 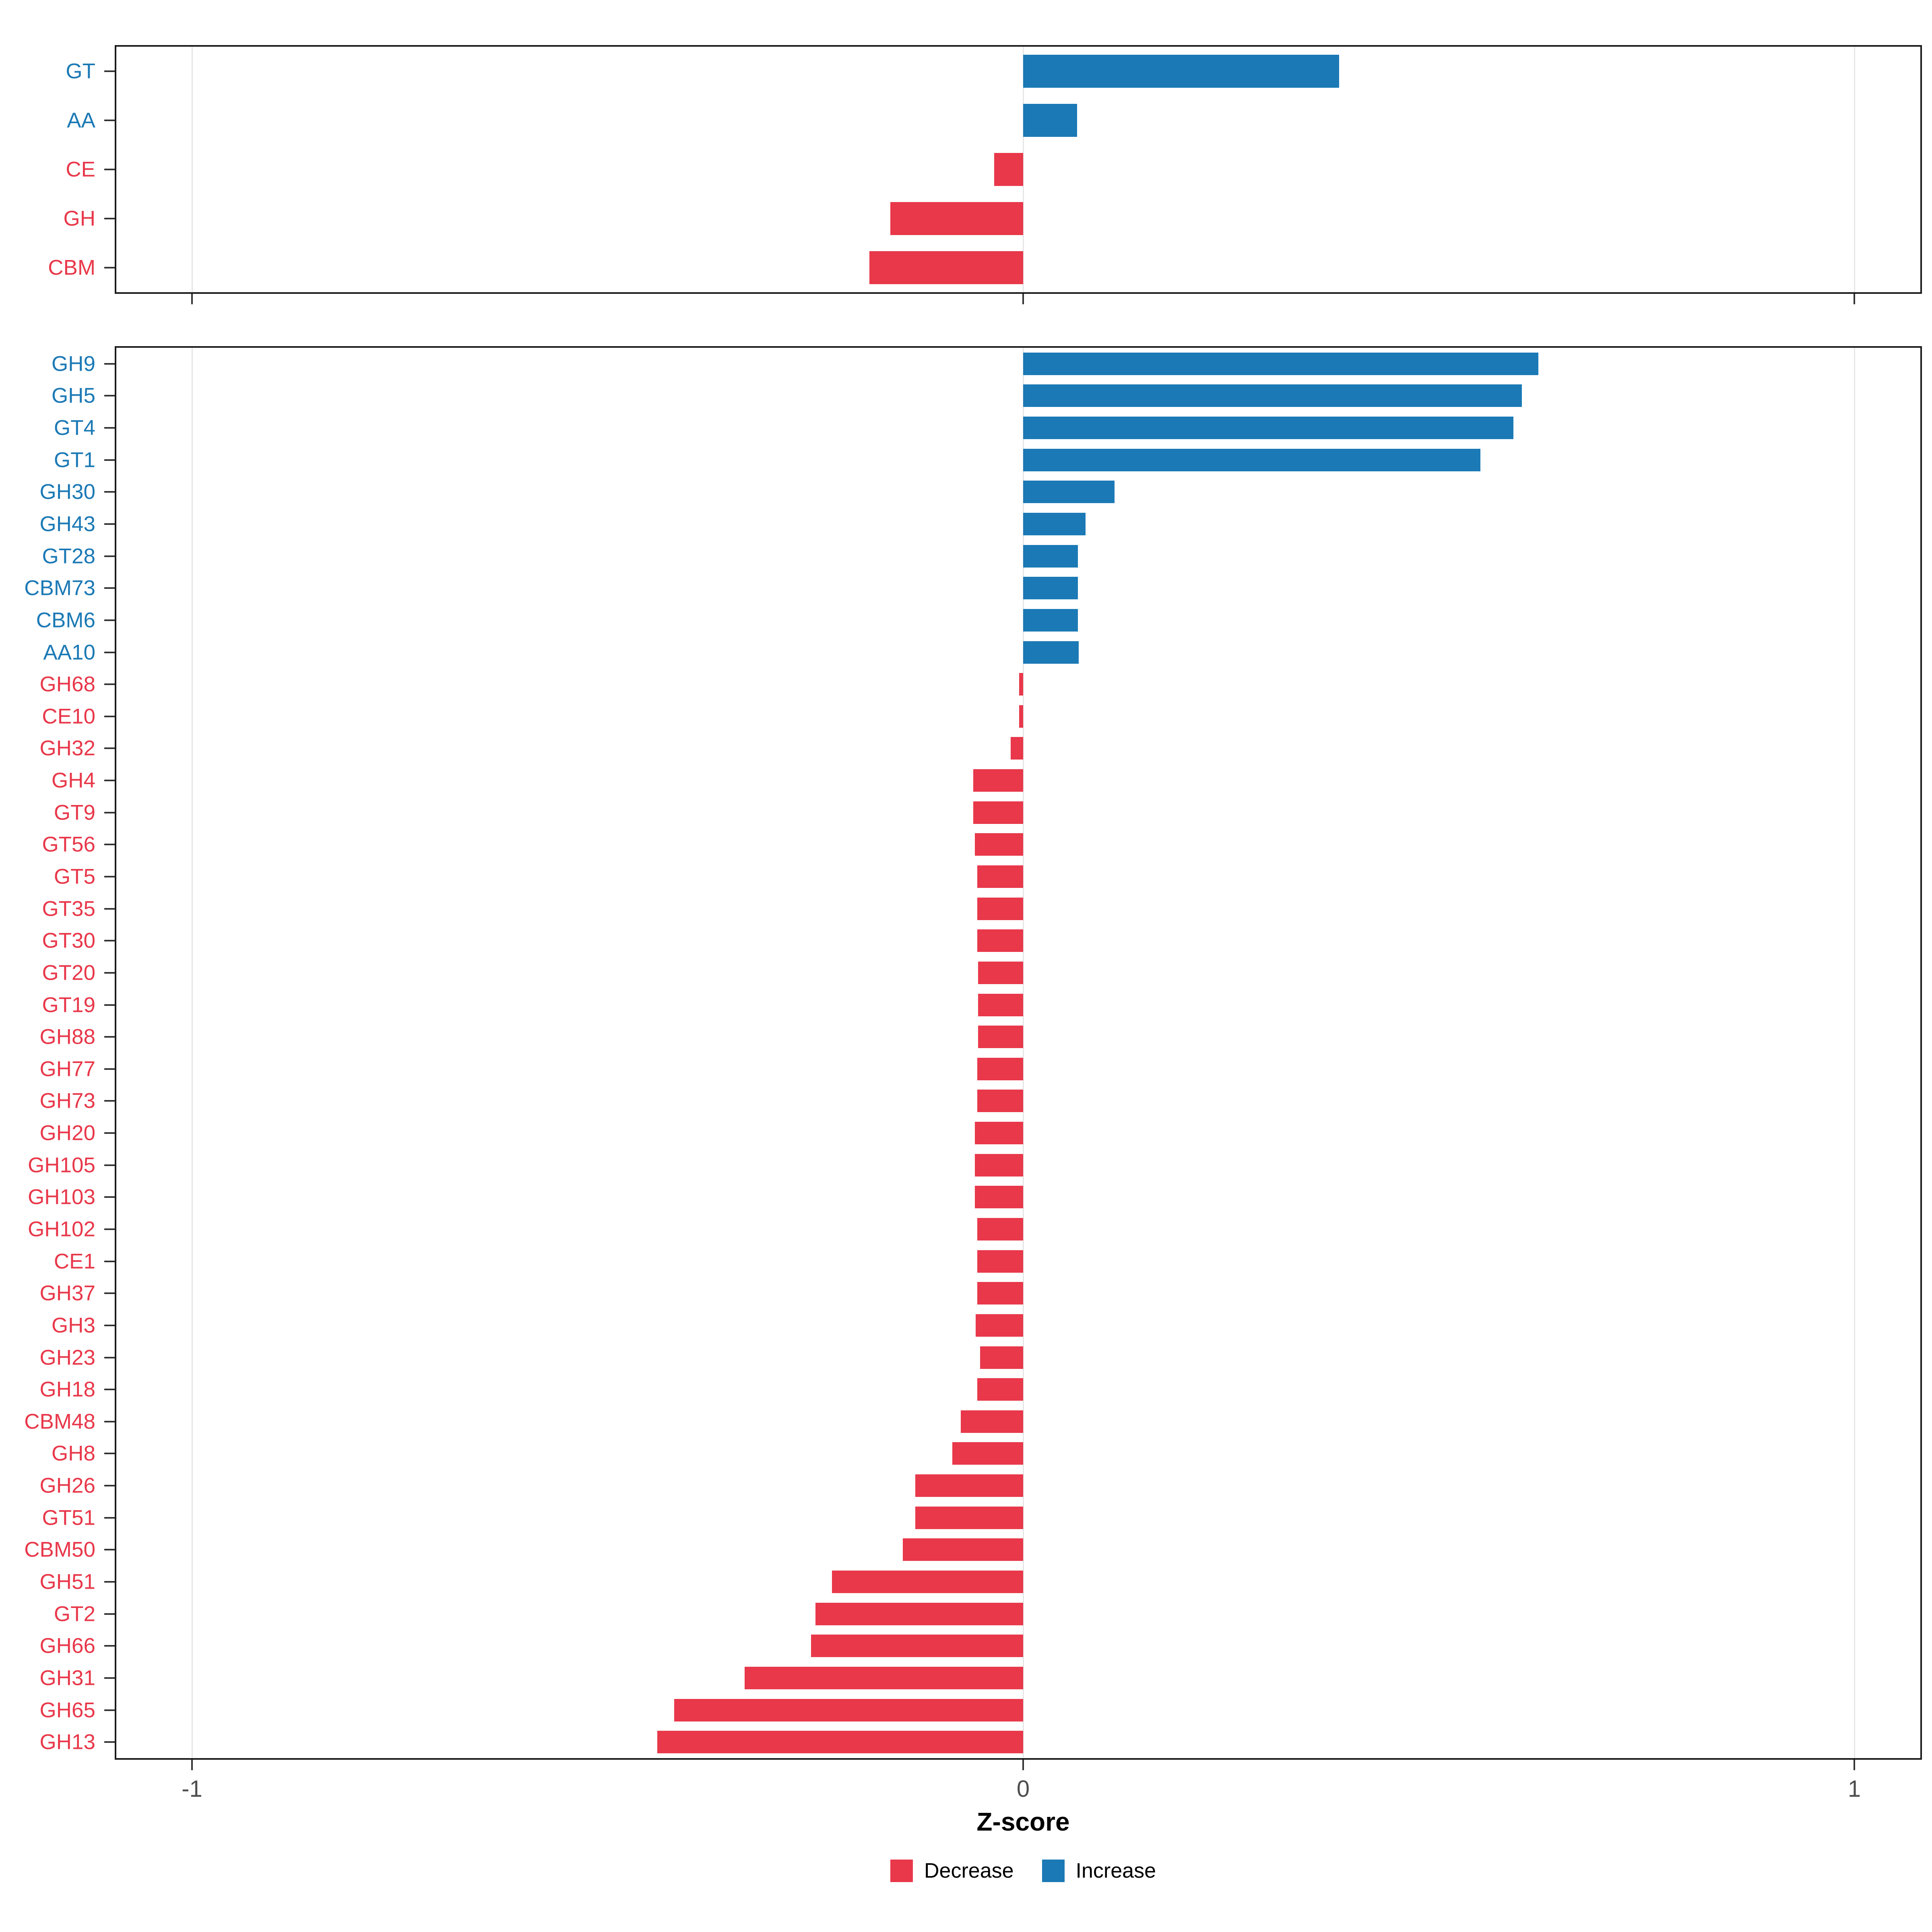 What do you see at coordinates (901, 1871) in the screenshot?
I see `legend-key-decrease-swatch` at bounding box center [901, 1871].